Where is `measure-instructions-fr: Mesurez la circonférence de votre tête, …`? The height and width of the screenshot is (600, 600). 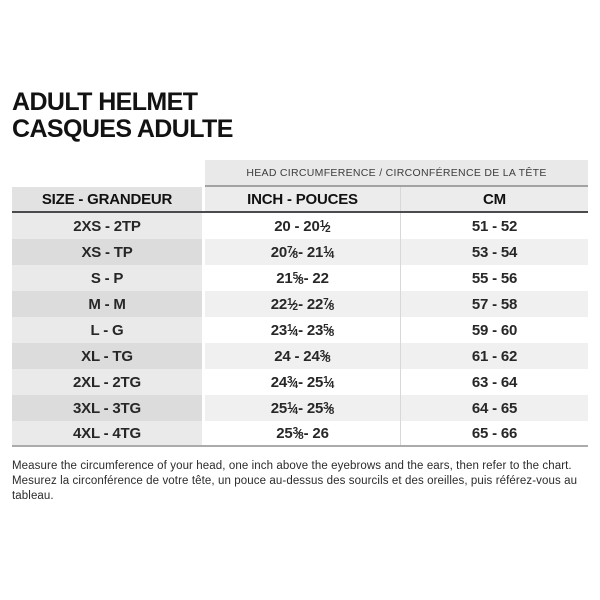
measure-instructions-fr: Mesurez la circonférence de votre tête, … is located at coordinates (295, 488).